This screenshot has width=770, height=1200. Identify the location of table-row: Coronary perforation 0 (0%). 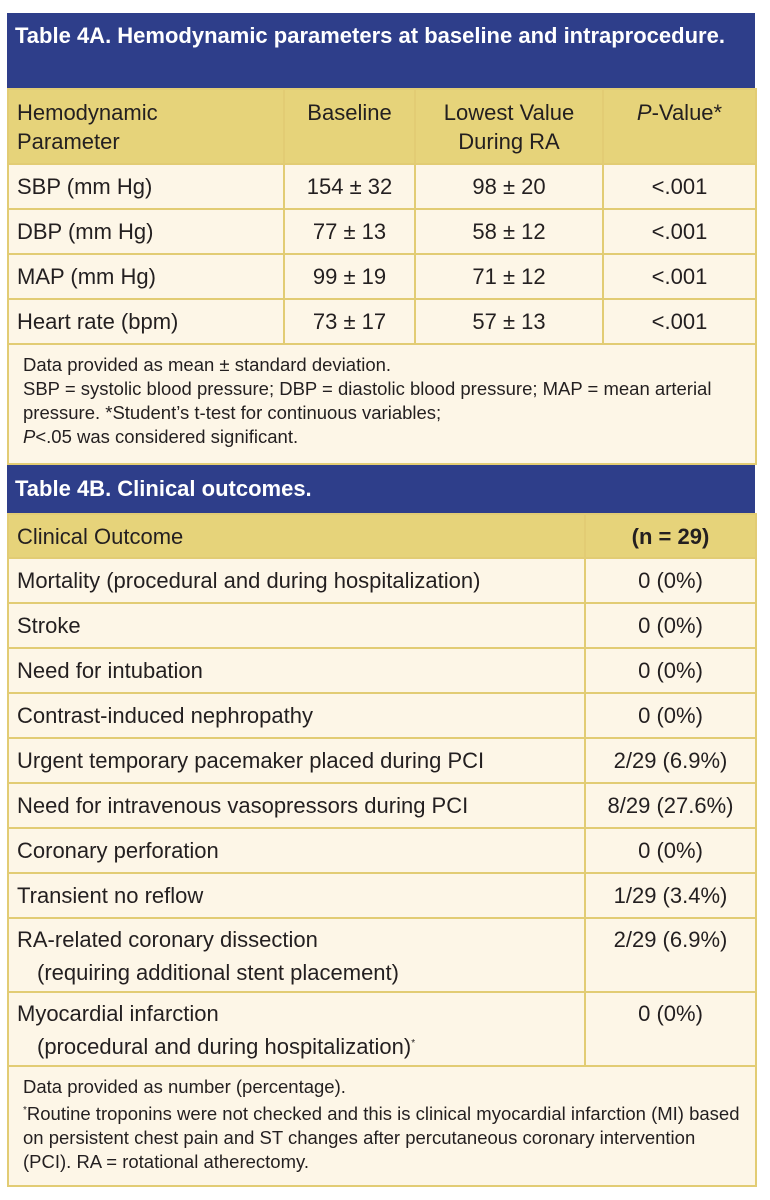
(382, 850).